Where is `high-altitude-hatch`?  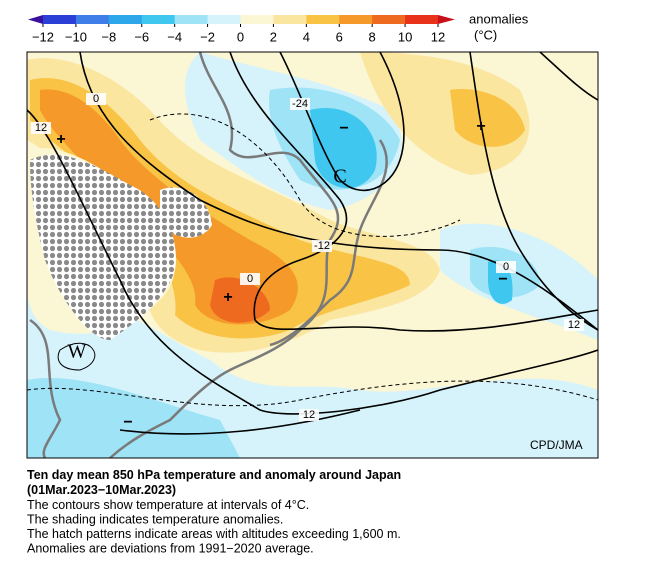 high-altitude-hatch is located at coordinates (103, 247).